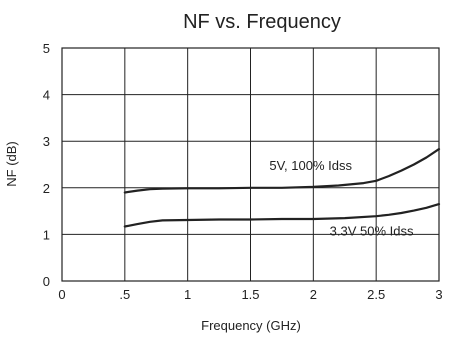  I want to click on y-tick-label: 2, so click(46, 188).